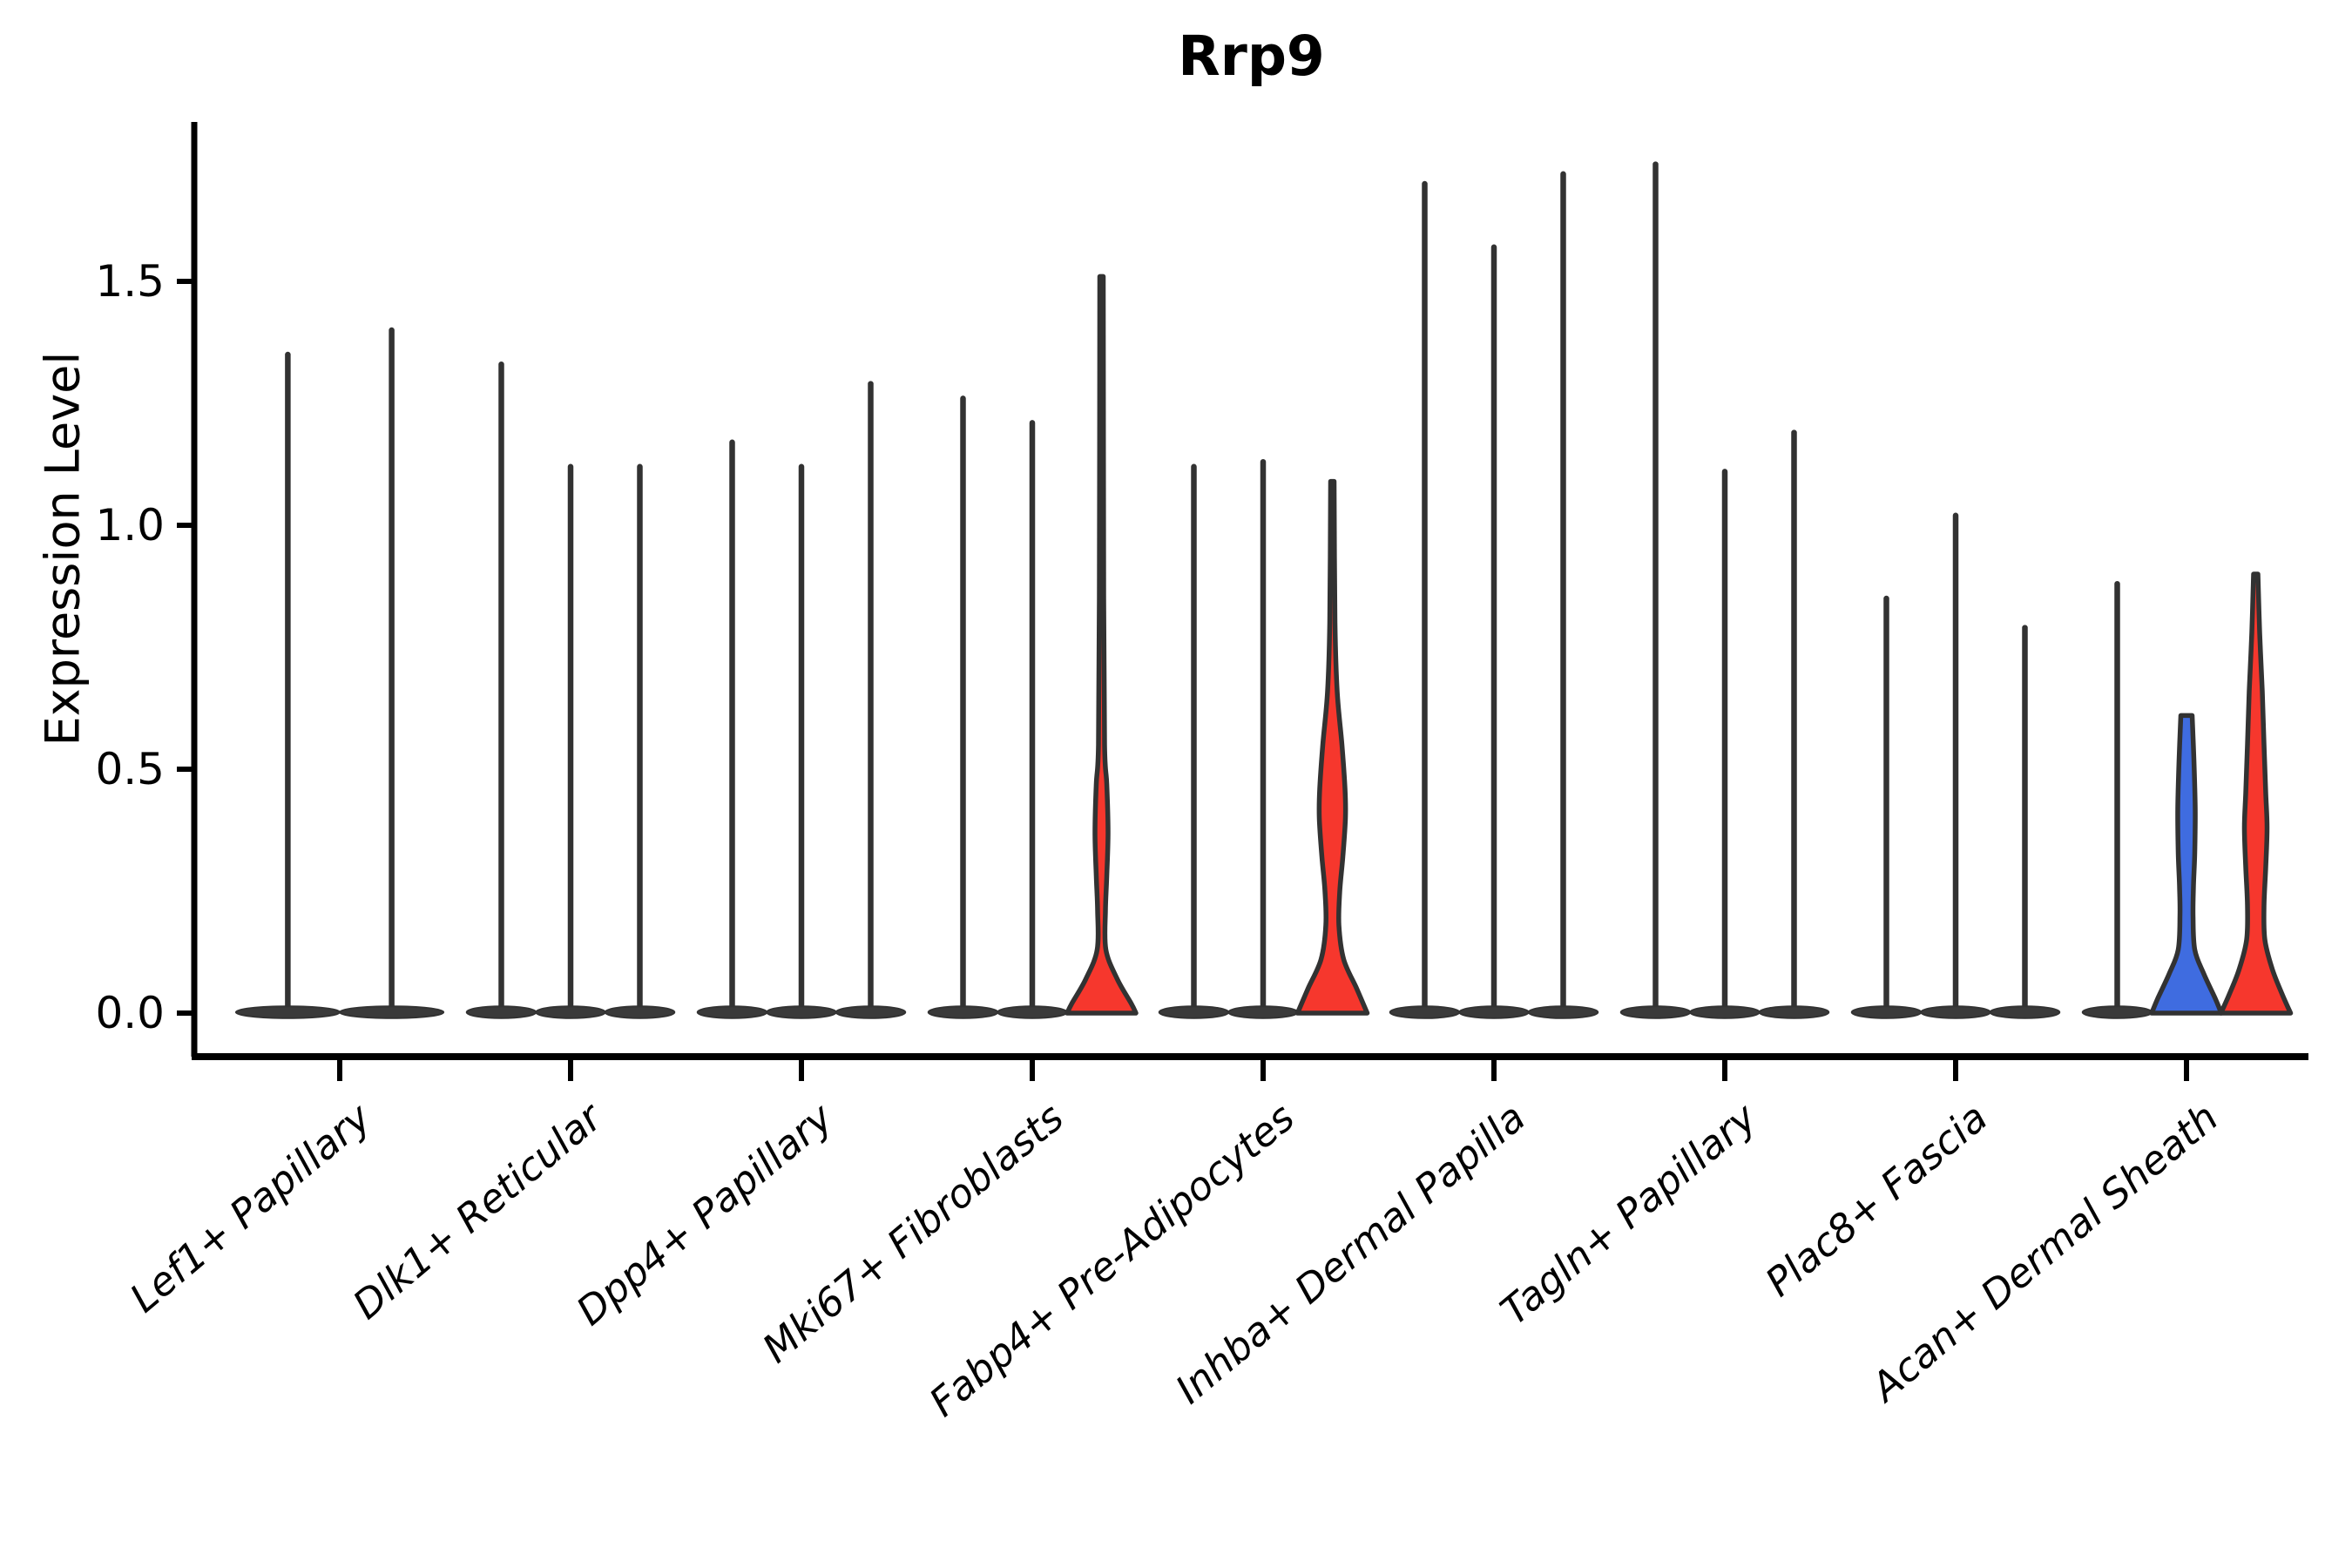 The width and height of the screenshot is (2352, 1568). I want to click on y-tick-label: 1.5, so click(130, 281).